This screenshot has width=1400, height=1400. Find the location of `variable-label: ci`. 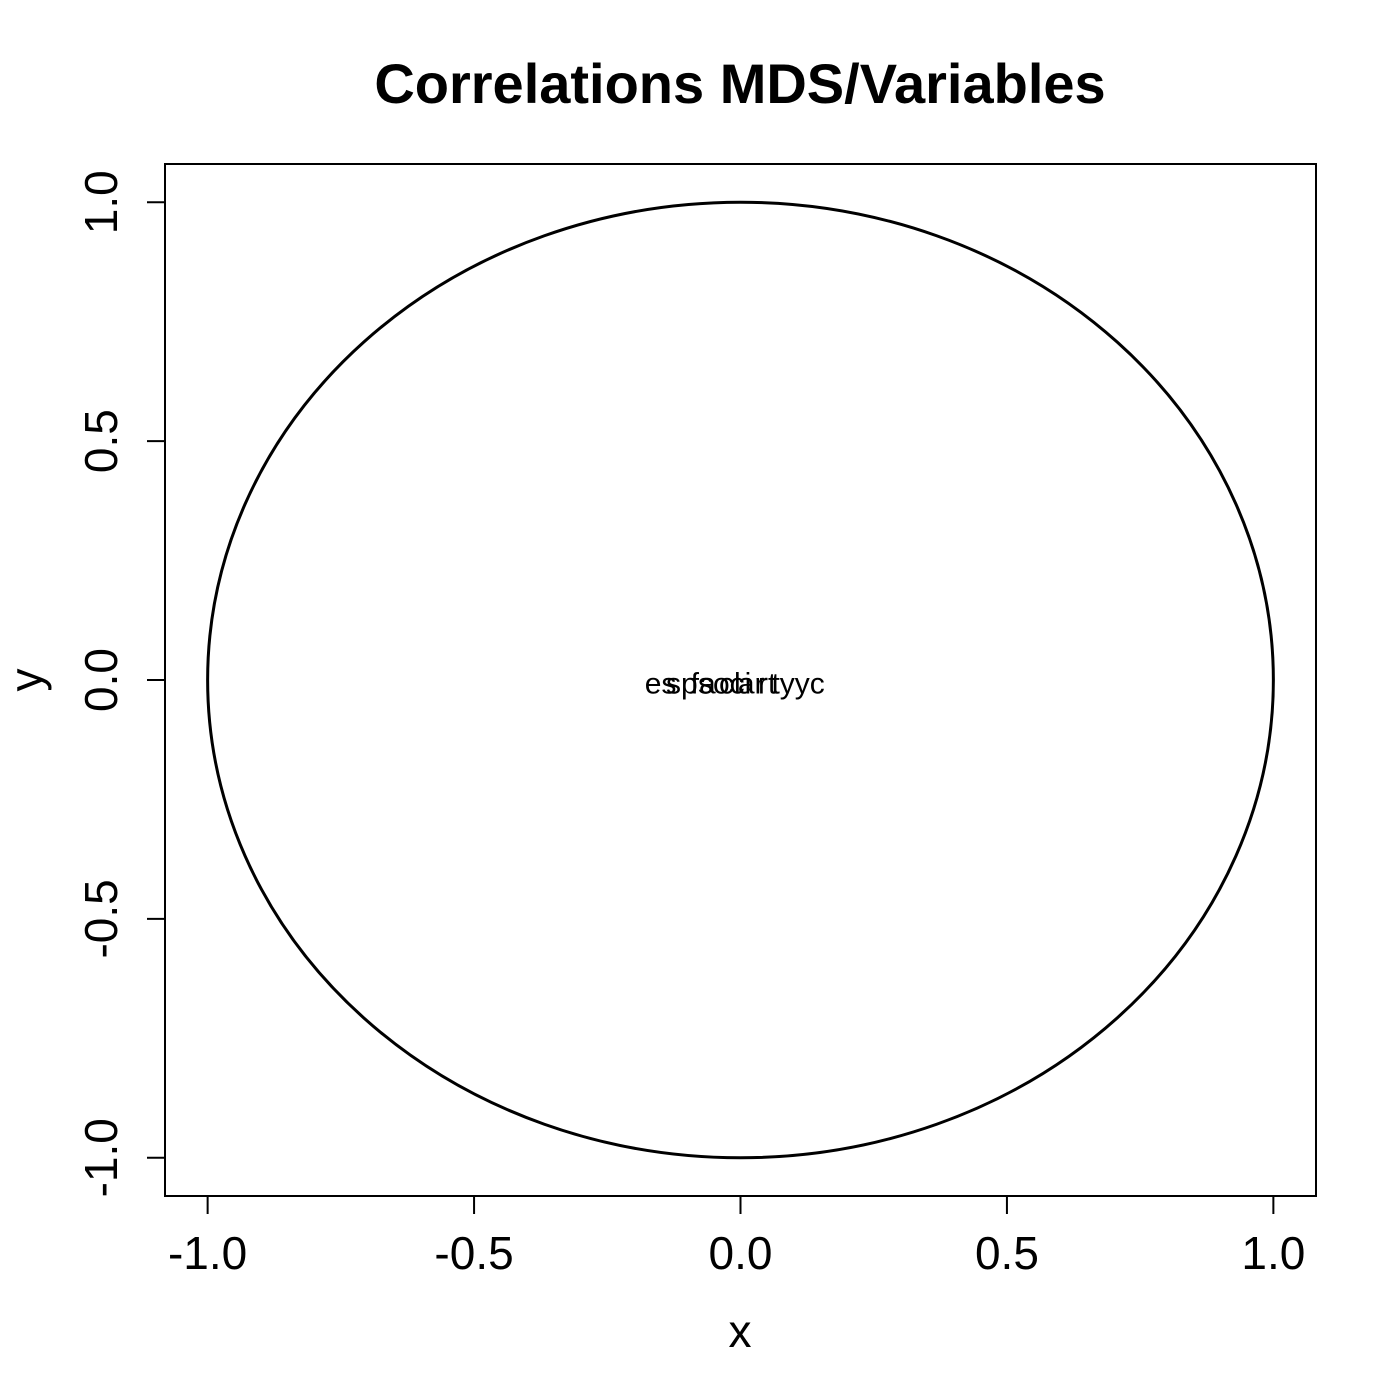

variable-label: ci is located at coordinates (741, 683).